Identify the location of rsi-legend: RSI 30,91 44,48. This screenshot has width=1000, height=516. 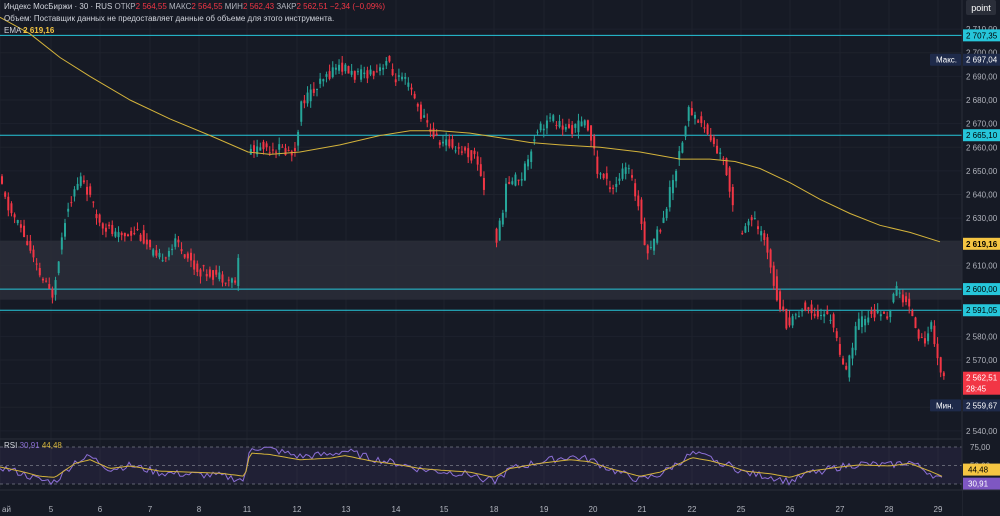
(33, 445).